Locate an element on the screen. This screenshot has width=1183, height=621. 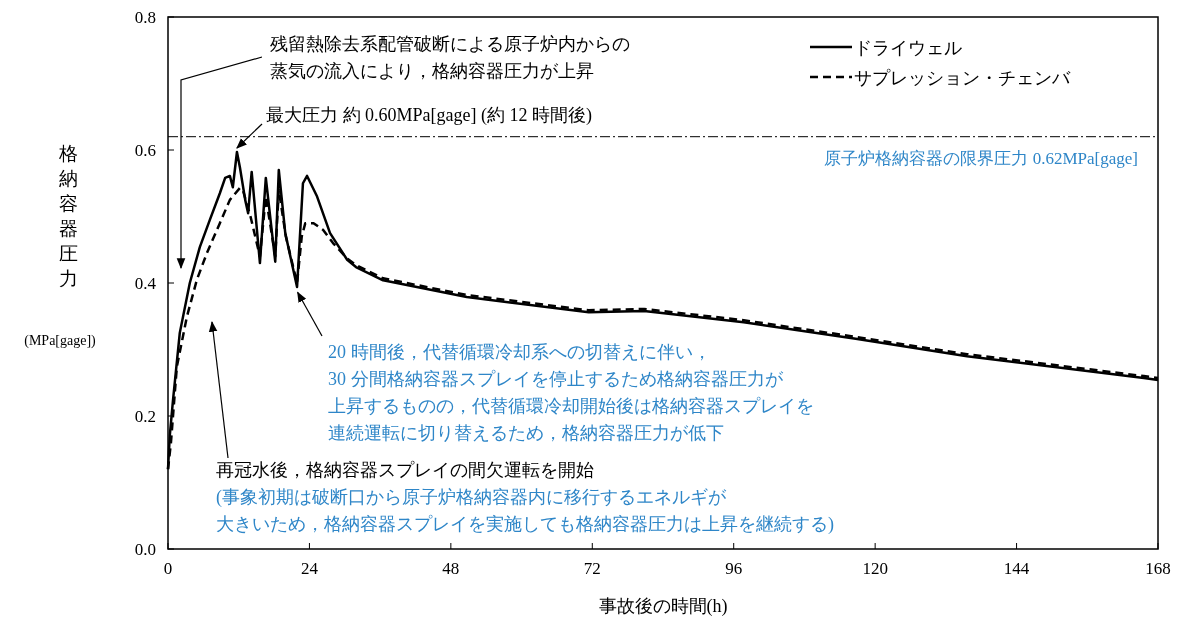
x-tick-label: 144 is located at coordinates (1016, 568).